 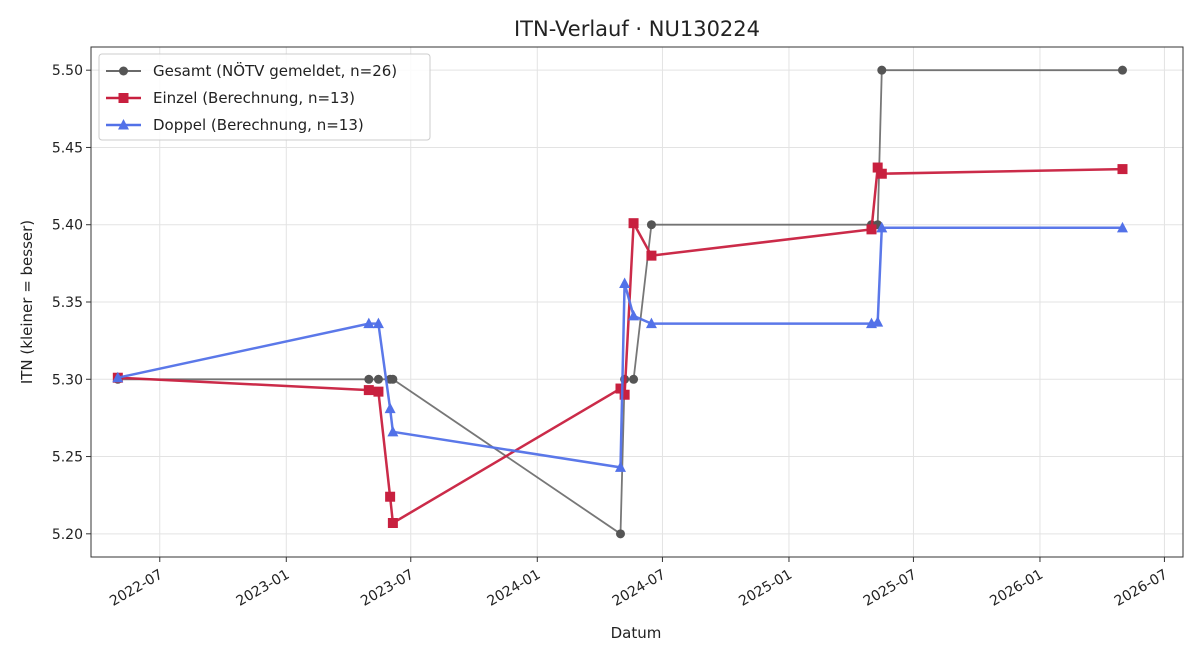 What do you see at coordinates (67, 226) in the screenshot?
I see `y-tick-label: 5.40` at bounding box center [67, 226].